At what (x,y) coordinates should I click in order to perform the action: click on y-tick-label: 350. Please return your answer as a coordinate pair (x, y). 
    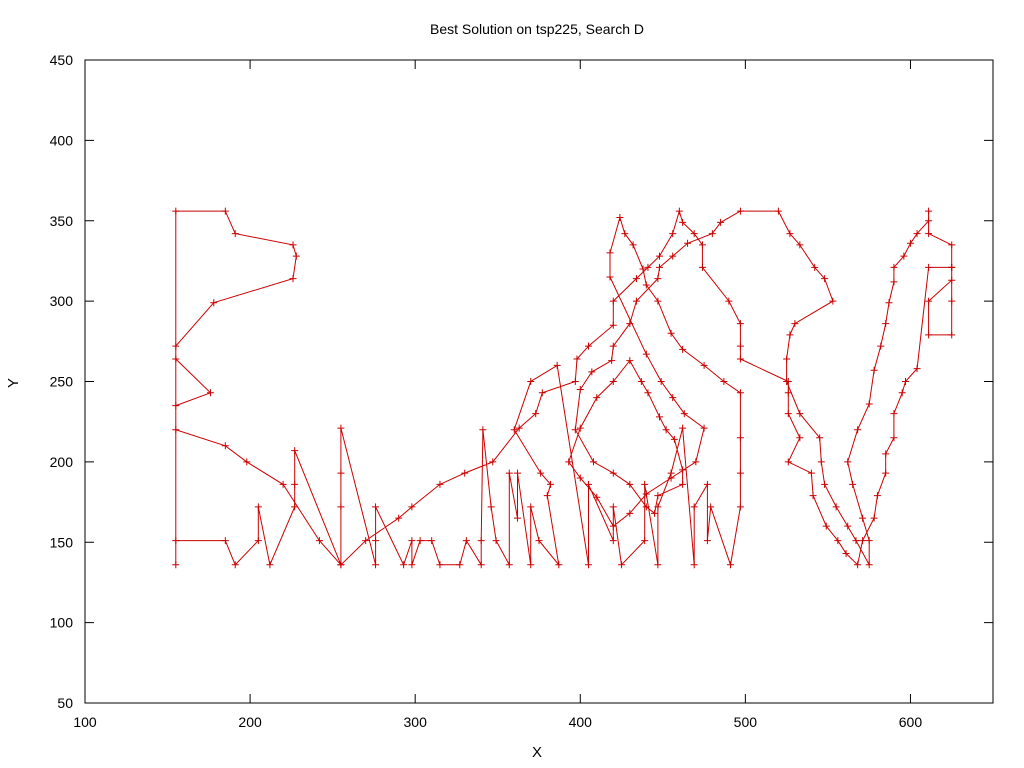
    Looking at the image, I should click on (62, 221).